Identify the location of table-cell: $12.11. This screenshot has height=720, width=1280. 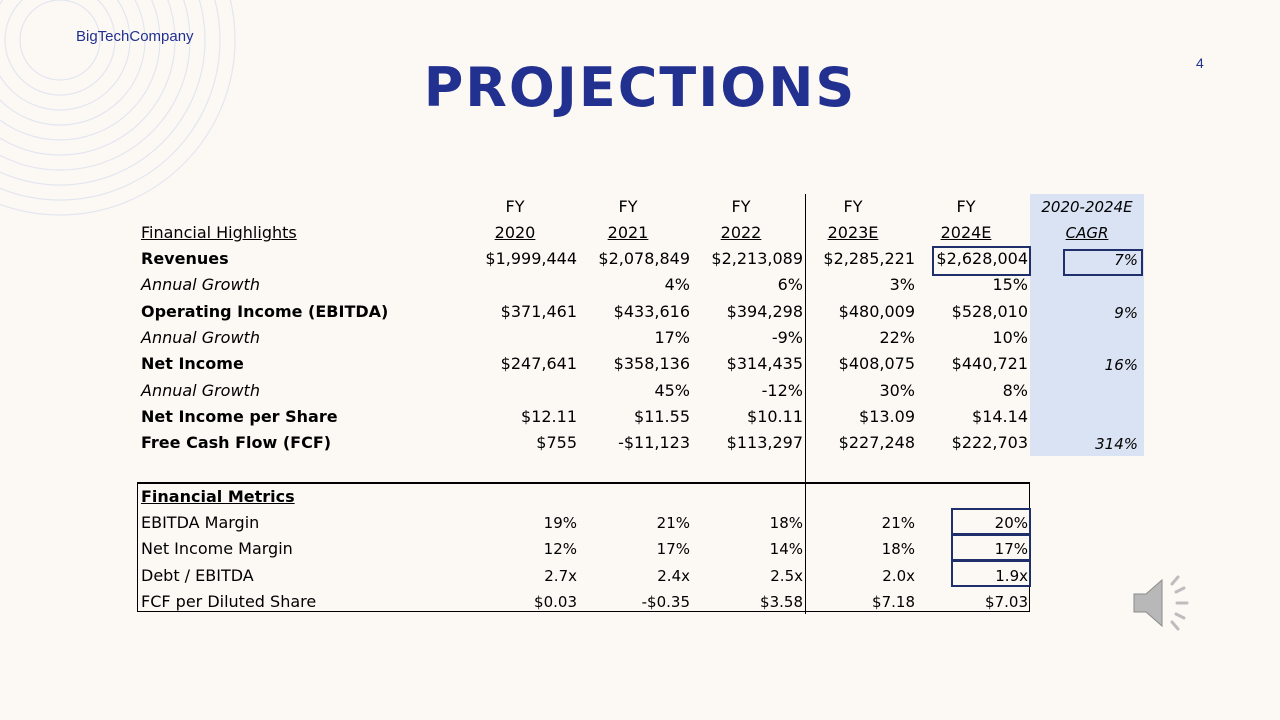
(549, 416).